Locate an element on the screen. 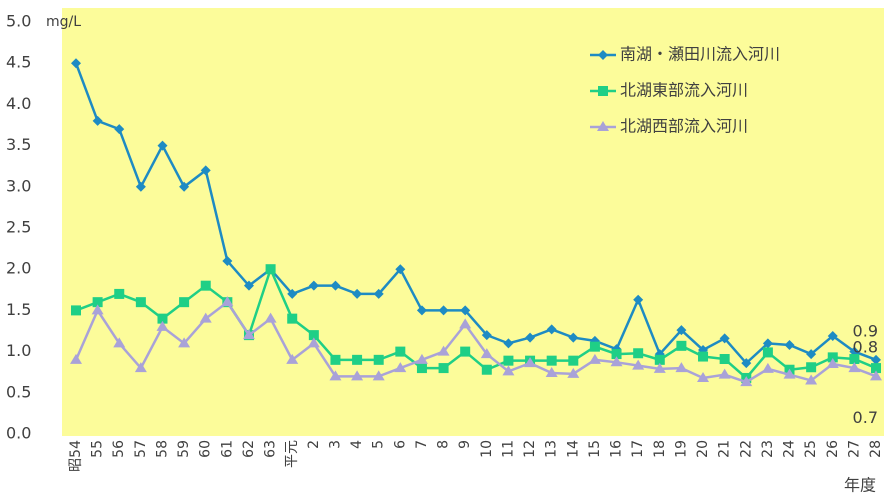 The image size is (884, 500). x-tick-label: 55 is located at coordinates (98, 449).